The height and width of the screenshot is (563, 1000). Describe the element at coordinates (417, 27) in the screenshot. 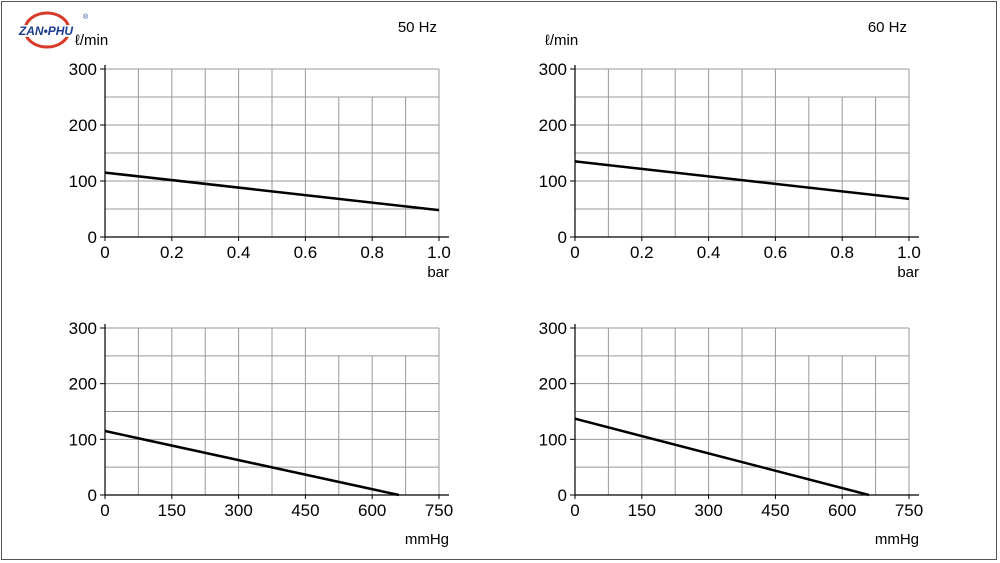

I see `frequency-label: 50 Hz` at that location.